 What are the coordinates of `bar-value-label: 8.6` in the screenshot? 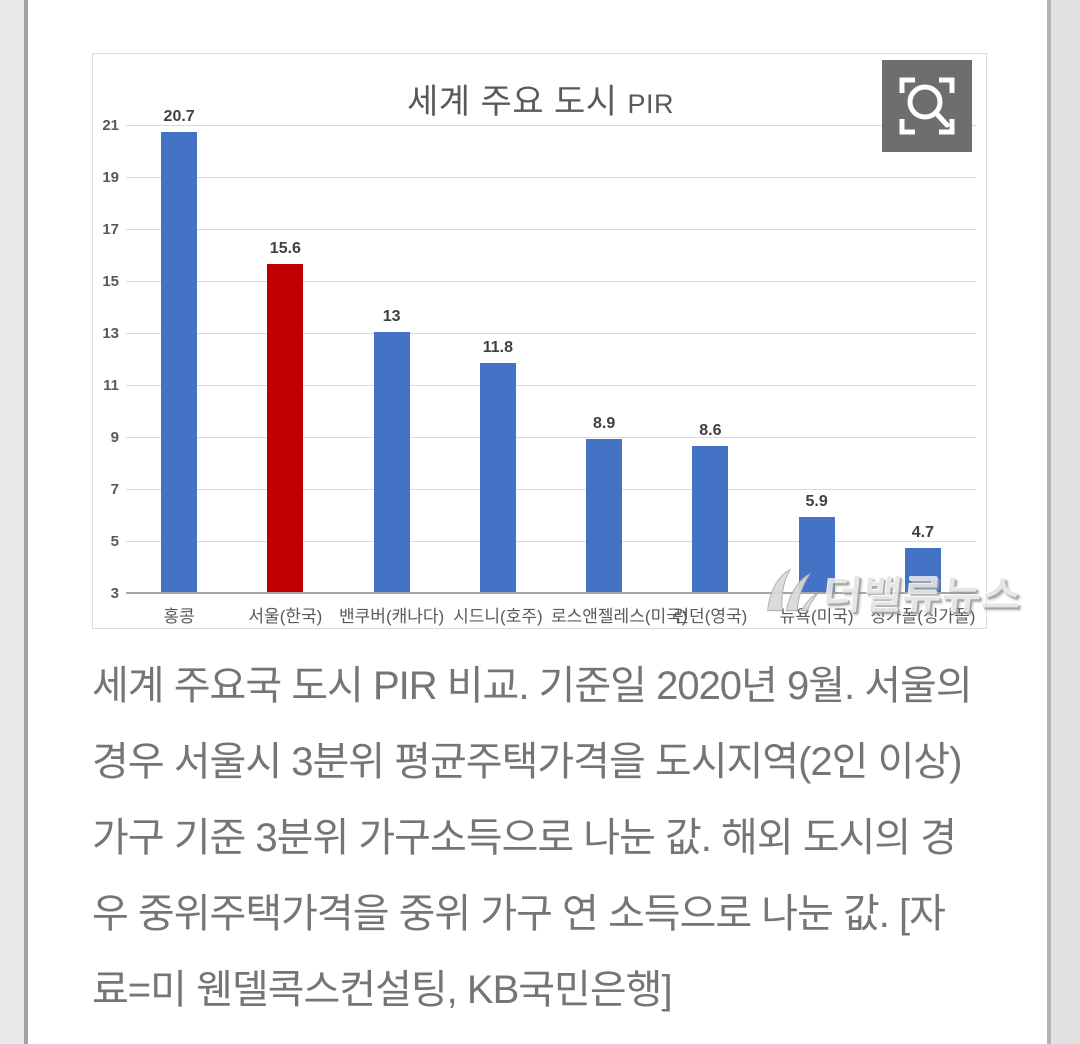 It's located at (710, 431).